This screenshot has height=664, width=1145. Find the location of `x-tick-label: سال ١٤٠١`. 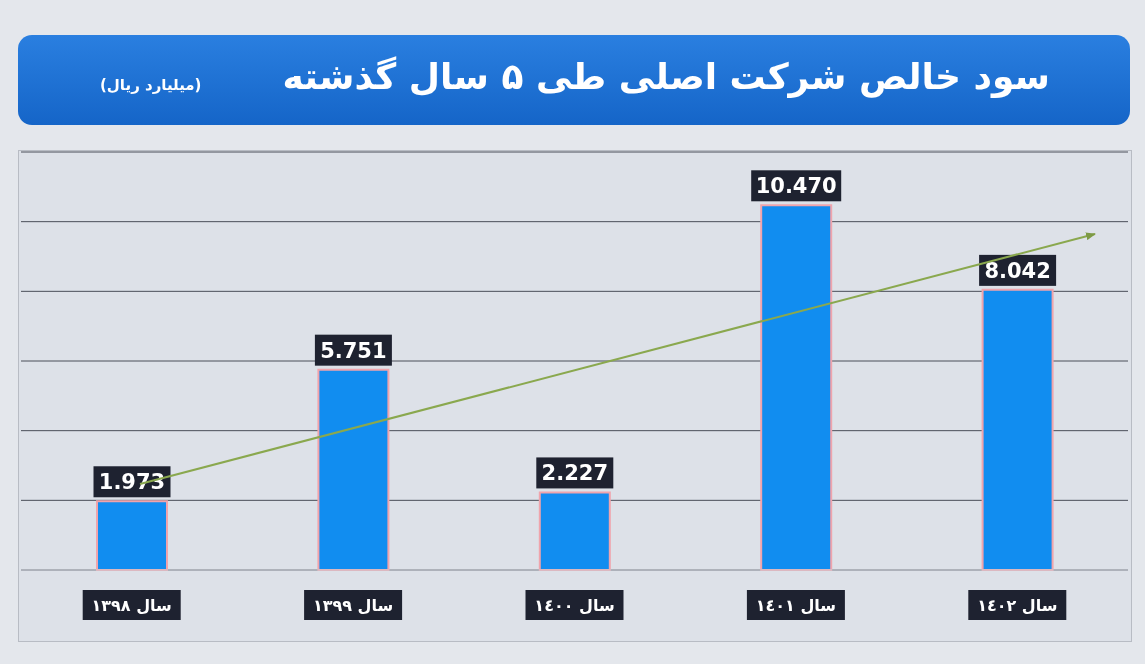

x-tick-label: سال ١٤٠١ is located at coordinates (796, 605).